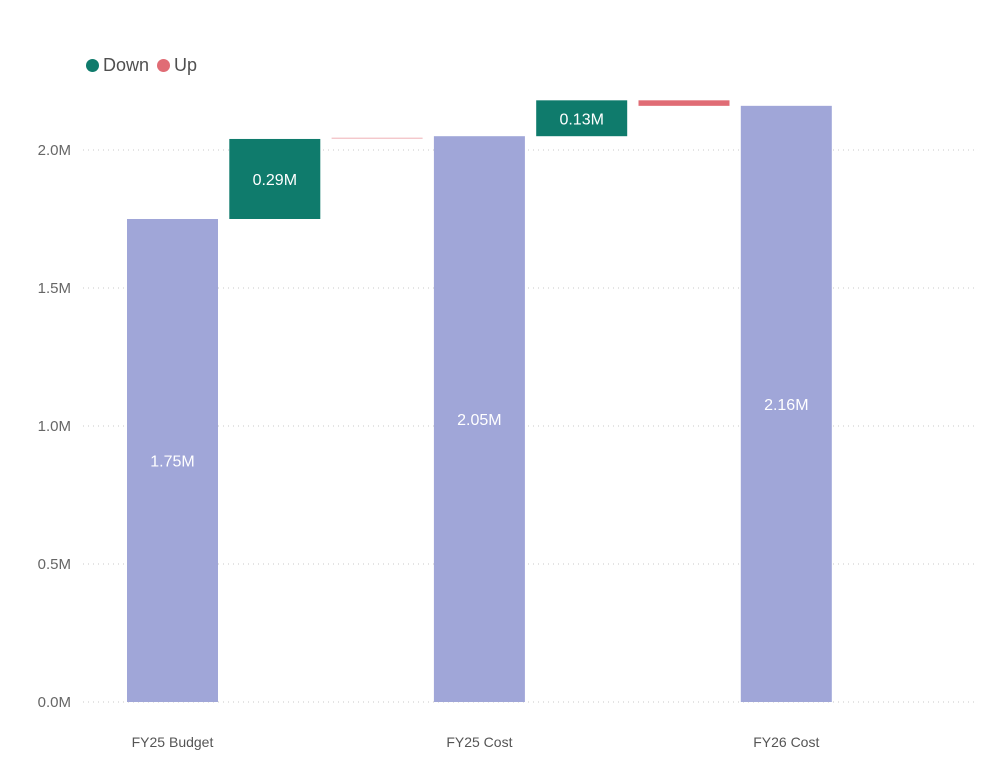 Image resolution: width=999 pixels, height=784 pixels. Describe the element at coordinates (54, 288) in the screenshot. I see `y-tick-label: 1.5M` at that location.